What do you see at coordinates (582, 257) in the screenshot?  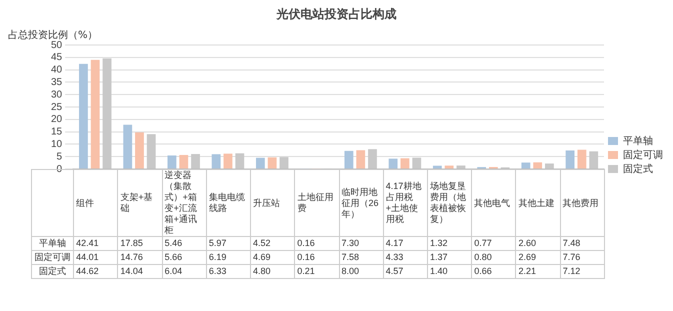 I see `data-label: 7.76` at bounding box center [582, 257].